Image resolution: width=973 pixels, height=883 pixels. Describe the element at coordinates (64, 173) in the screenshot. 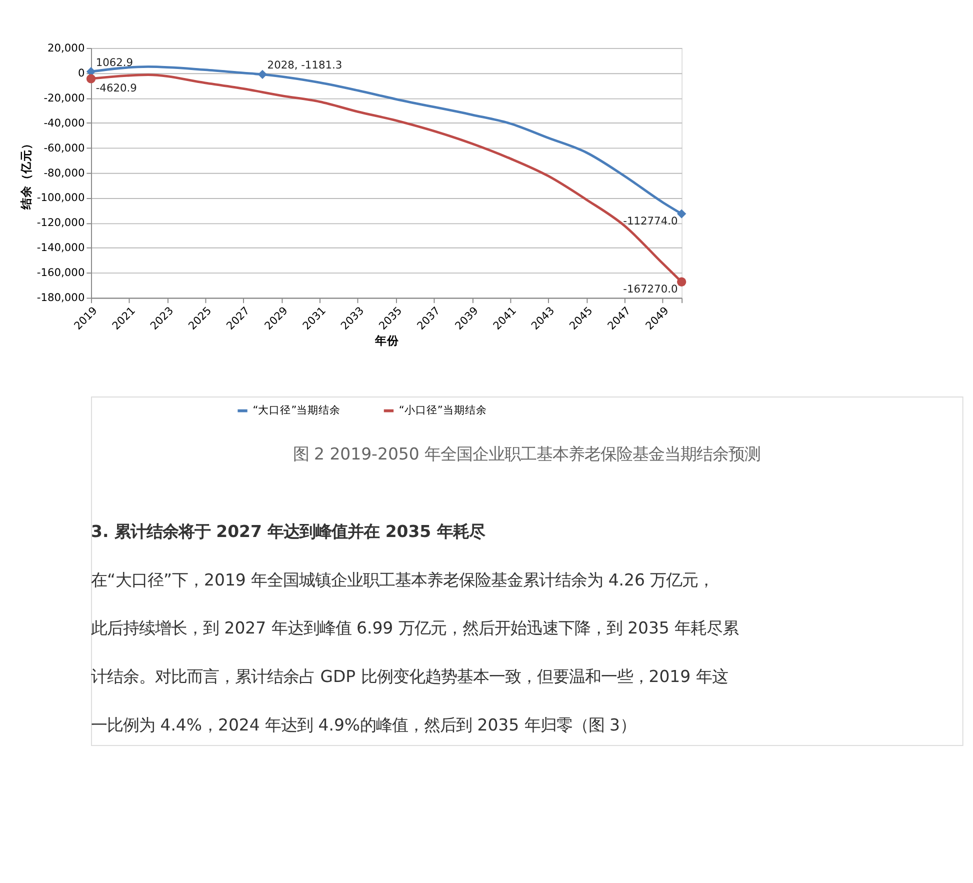

I see `y-tick-label: -80,000` at that location.